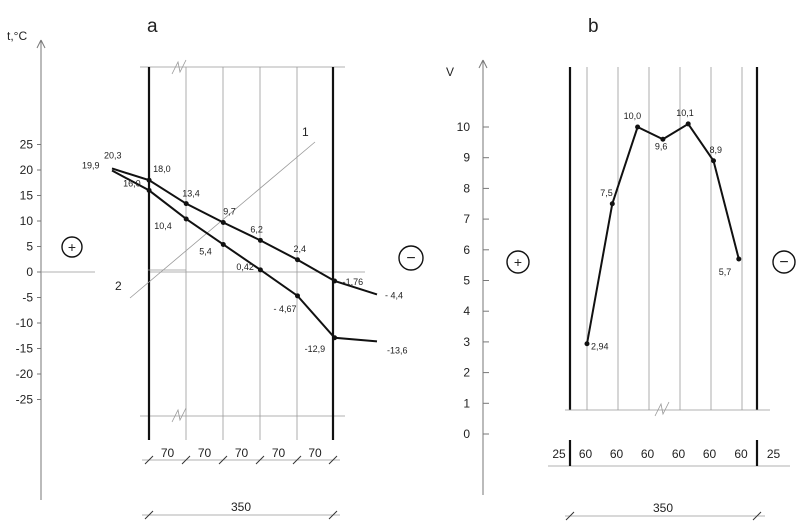 This screenshot has width=796, height=523. What do you see at coordinates (466, 219) in the screenshot?
I see `y-tick-label-b-3: 7` at bounding box center [466, 219].